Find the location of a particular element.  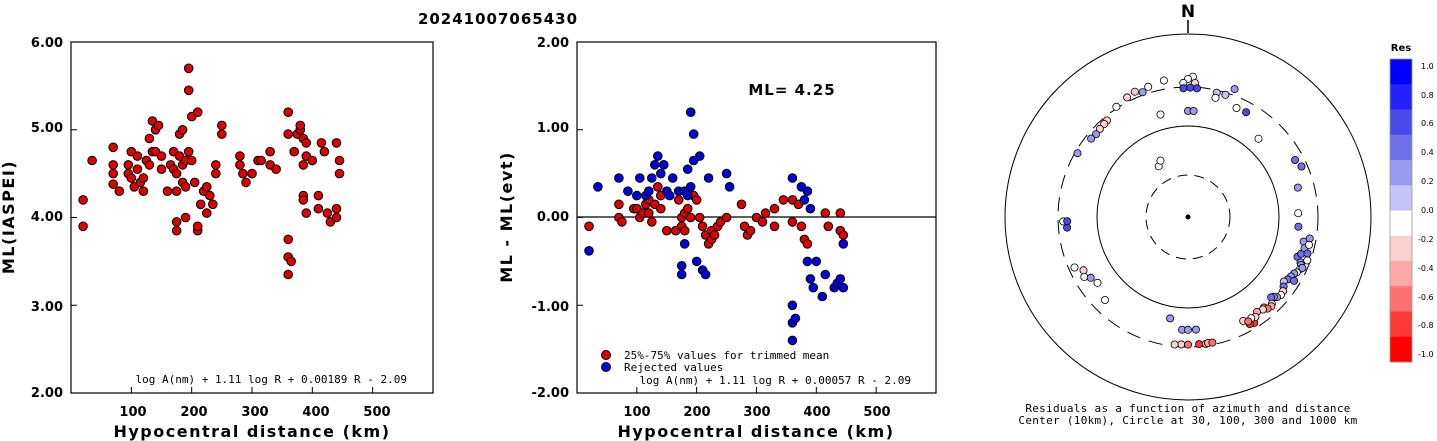

magnitude-x-tick-label: 100 is located at coordinates (132, 412).